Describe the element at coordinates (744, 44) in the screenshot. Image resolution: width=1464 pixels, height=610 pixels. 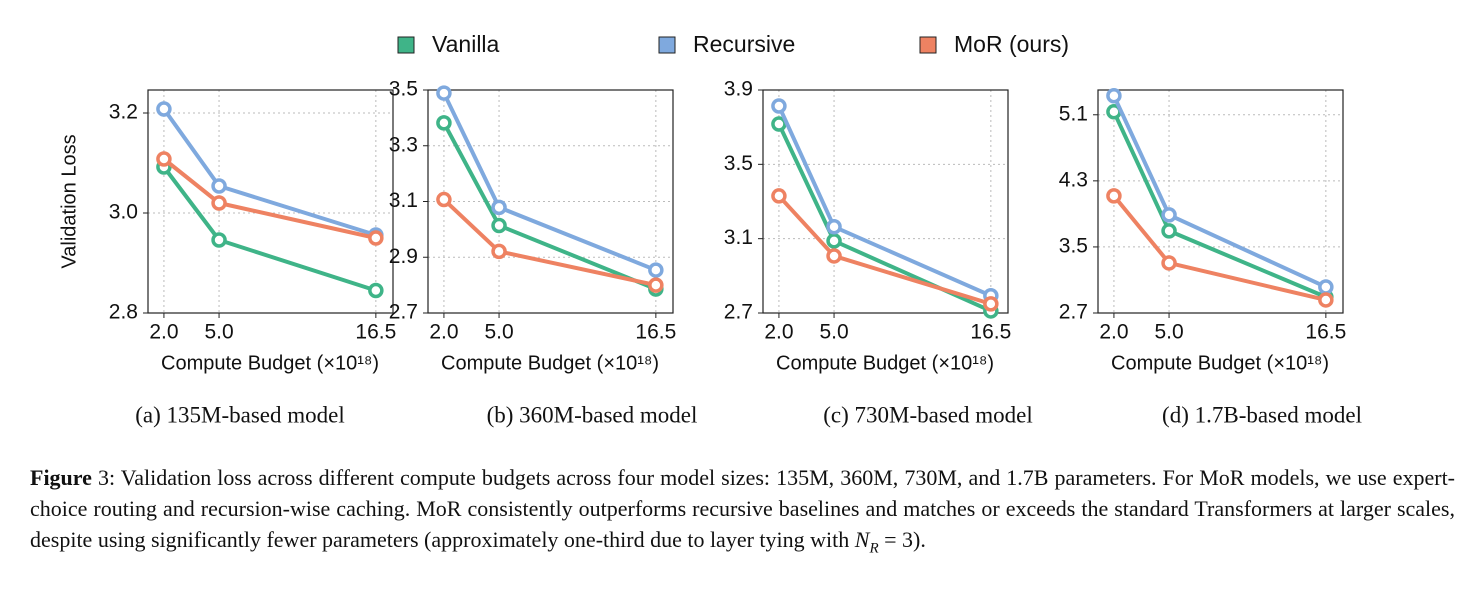
I see `legend-label: Recursive` at that location.